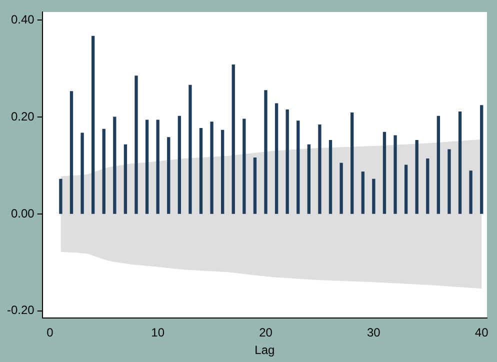 The width and height of the screenshot is (497, 362). What do you see at coordinates (22, 116) in the screenshot?
I see `y-tick-label: 0.20` at bounding box center [22, 116].